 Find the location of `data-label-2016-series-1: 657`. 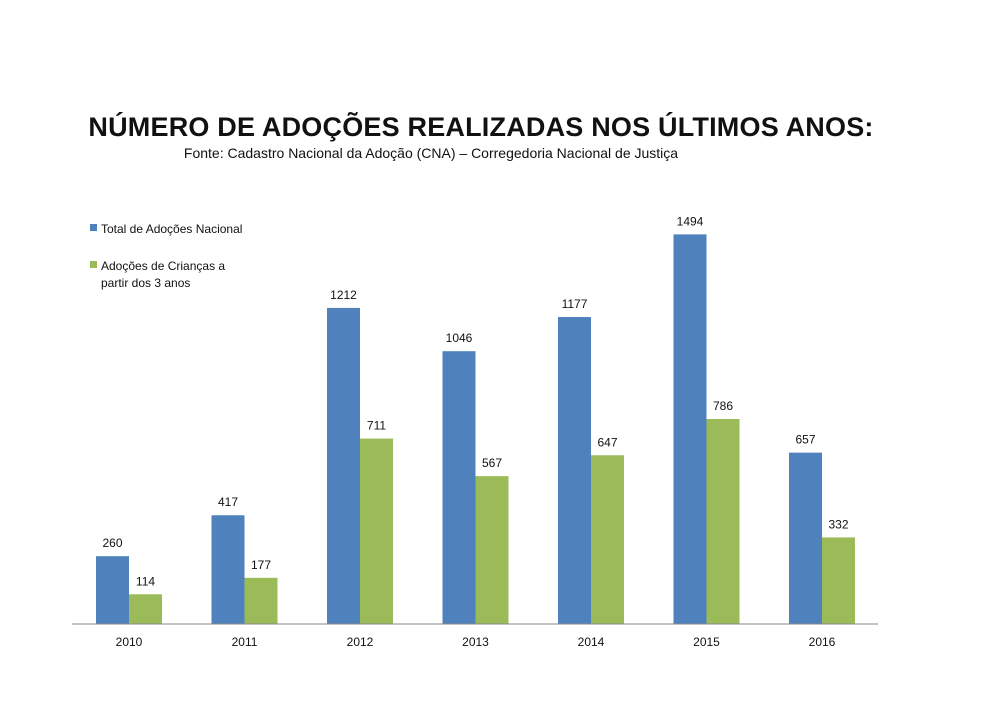

data-label-2016-series-1: 657 is located at coordinates (805, 440).